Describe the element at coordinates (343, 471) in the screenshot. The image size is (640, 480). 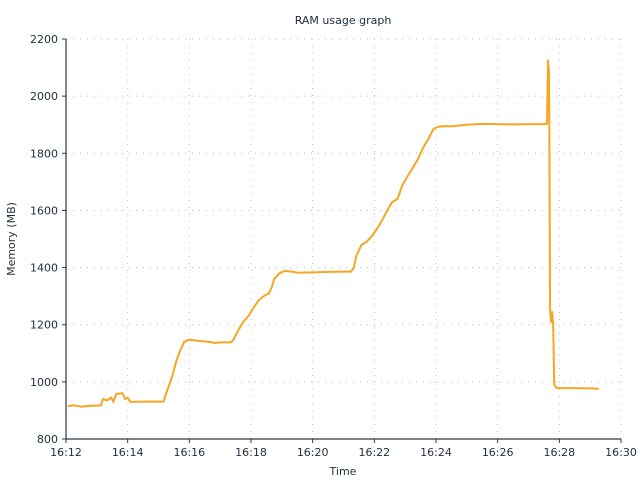
I see `x-axis-label: Time` at that location.